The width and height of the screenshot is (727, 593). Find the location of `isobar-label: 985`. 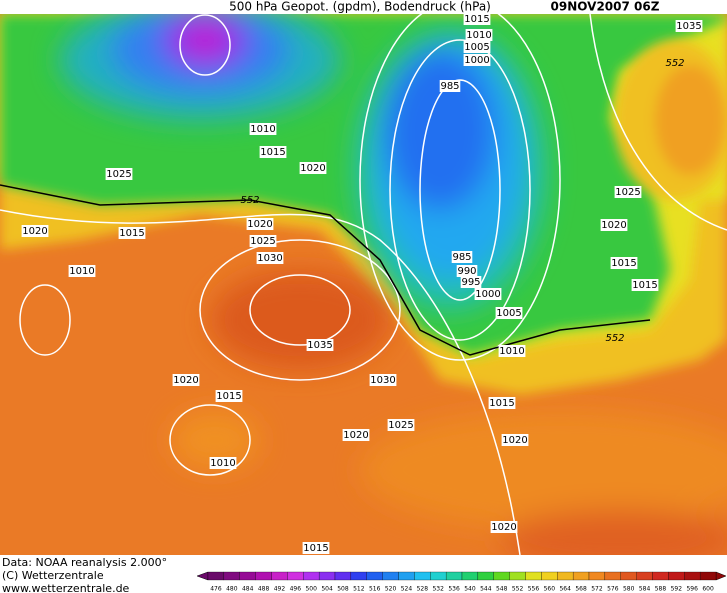

isobar-label: 985 is located at coordinates (449, 86).